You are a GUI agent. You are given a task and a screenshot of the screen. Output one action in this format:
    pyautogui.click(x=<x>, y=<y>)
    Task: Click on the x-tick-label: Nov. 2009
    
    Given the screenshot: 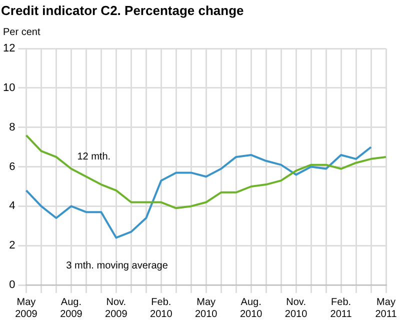 What is the action you would take?
    pyautogui.click(x=116, y=308)
    